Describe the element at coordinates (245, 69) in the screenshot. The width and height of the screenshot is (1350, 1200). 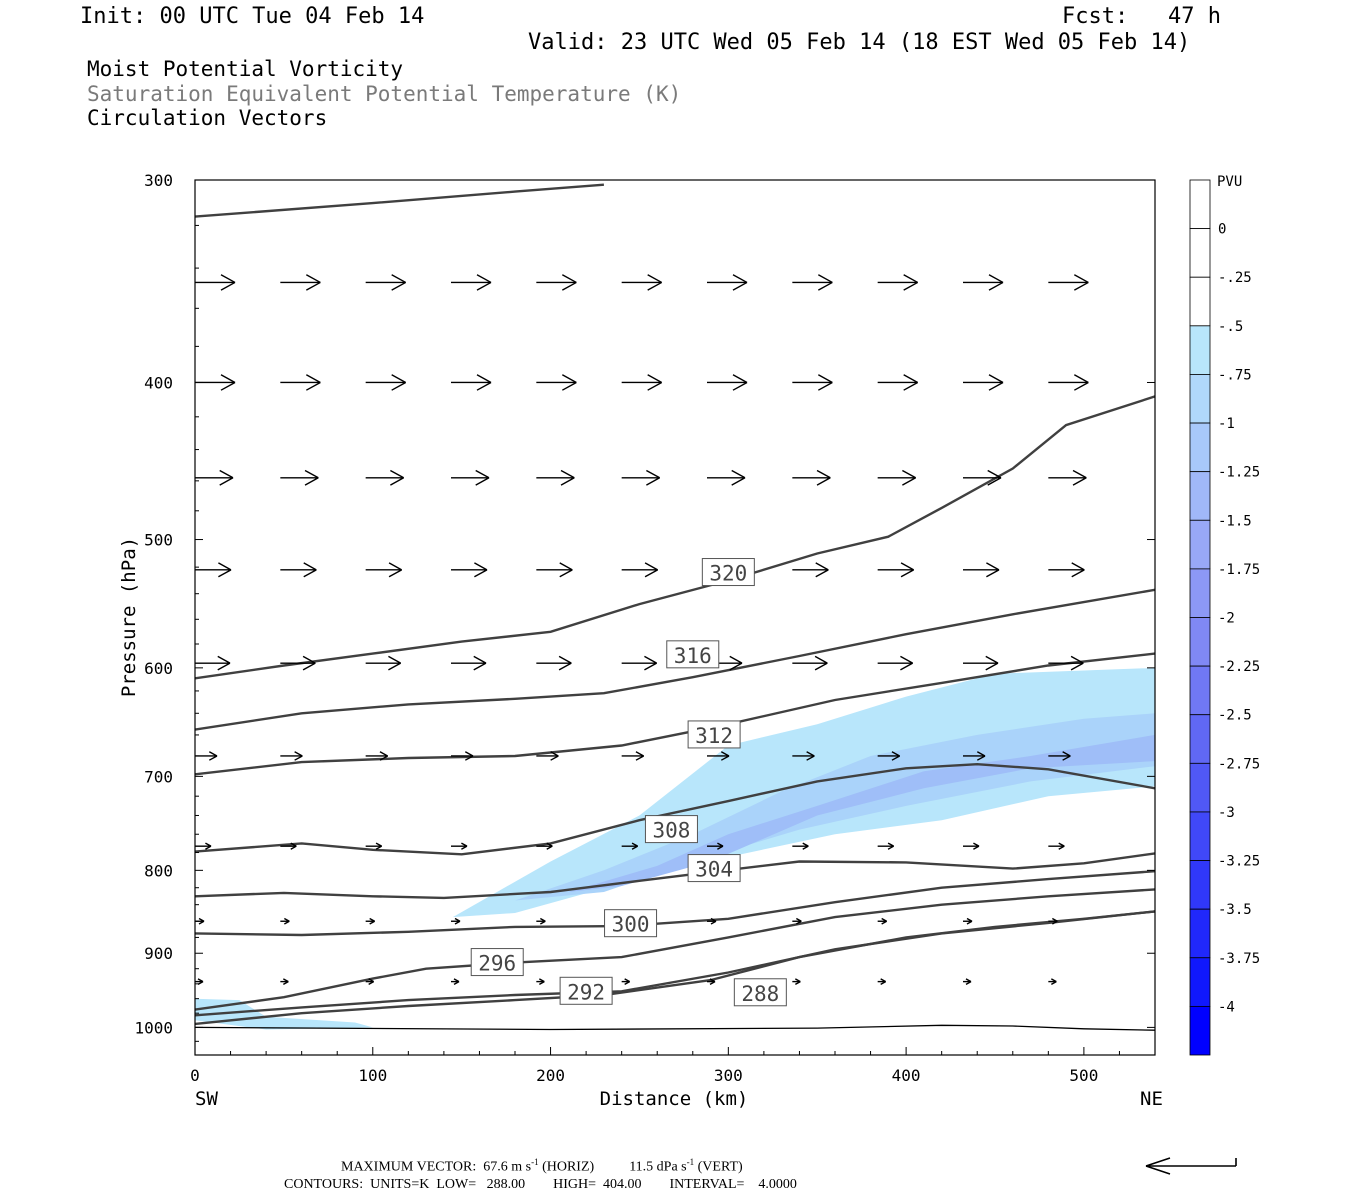
I see `field-title-pv: Moist Potential Vorticity` at that location.